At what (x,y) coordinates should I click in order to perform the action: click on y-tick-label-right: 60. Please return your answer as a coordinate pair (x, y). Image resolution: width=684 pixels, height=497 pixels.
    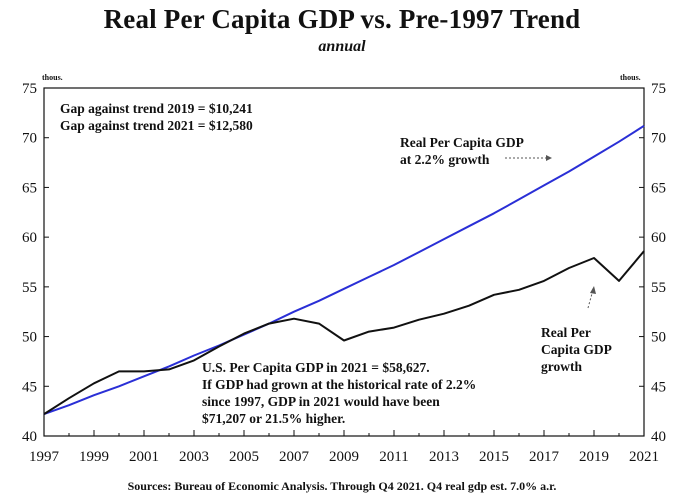
    Looking at the image, I should click on (658, 238).